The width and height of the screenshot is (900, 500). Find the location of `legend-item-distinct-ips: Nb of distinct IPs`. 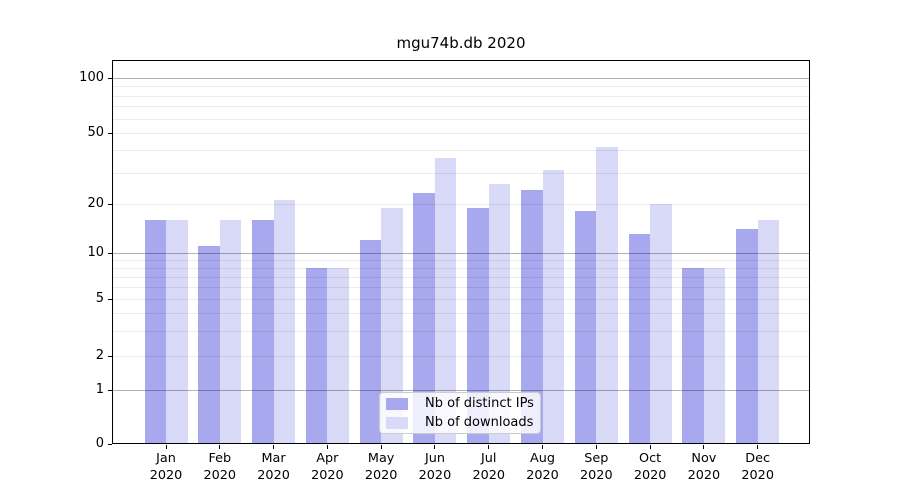

legend-item-distinct-ips: Nb of distinct IPs is located at coordinates (463, 403).